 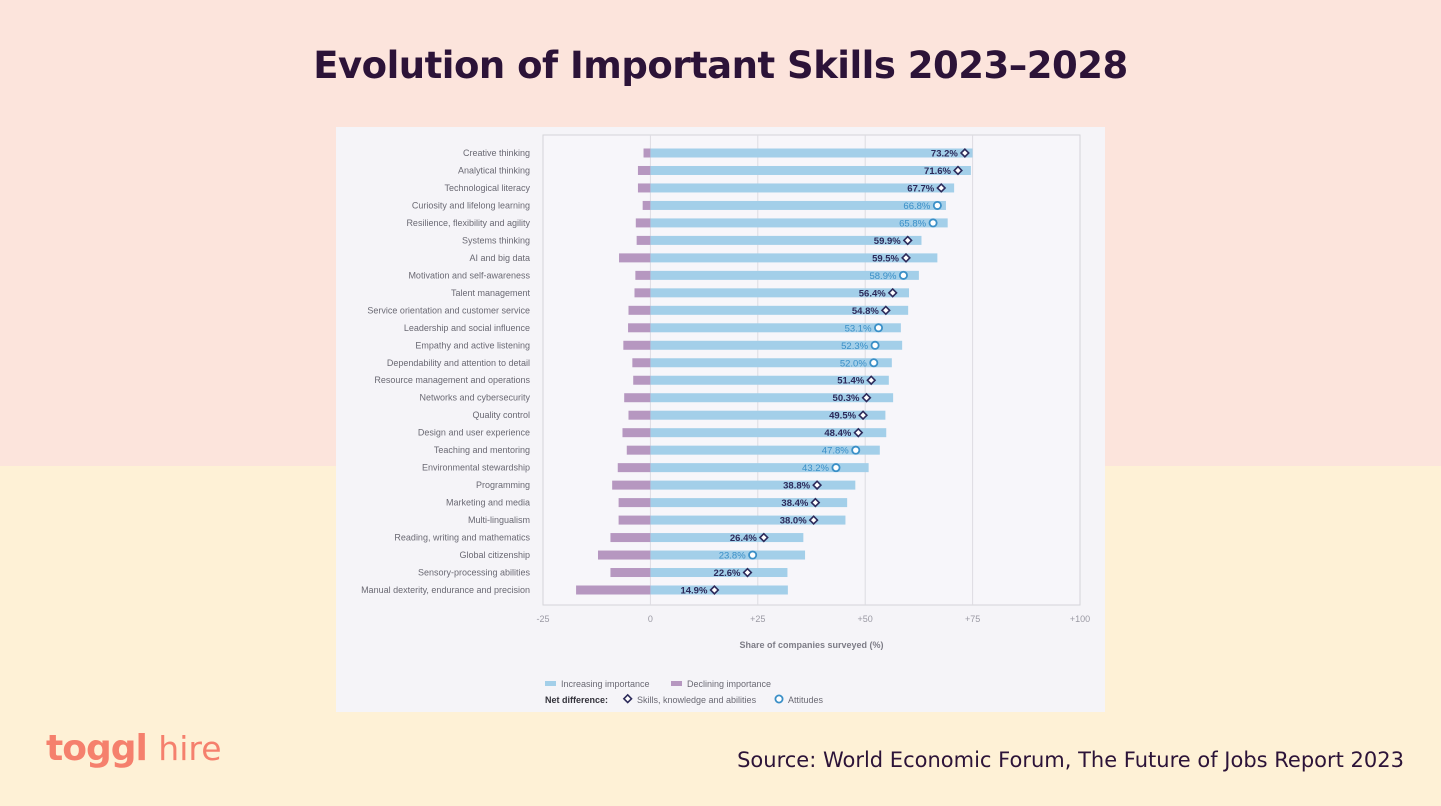 What do you see at coordinates (743, 538) in the screenshot?
I see `net-value-label: 26.4%` at bounding box center [743, 538].